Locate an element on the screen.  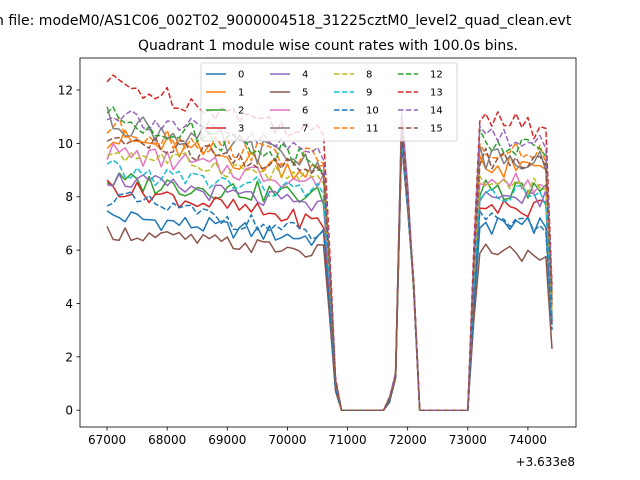
legend-label-13: 13 is located at coordinates (436, 93).